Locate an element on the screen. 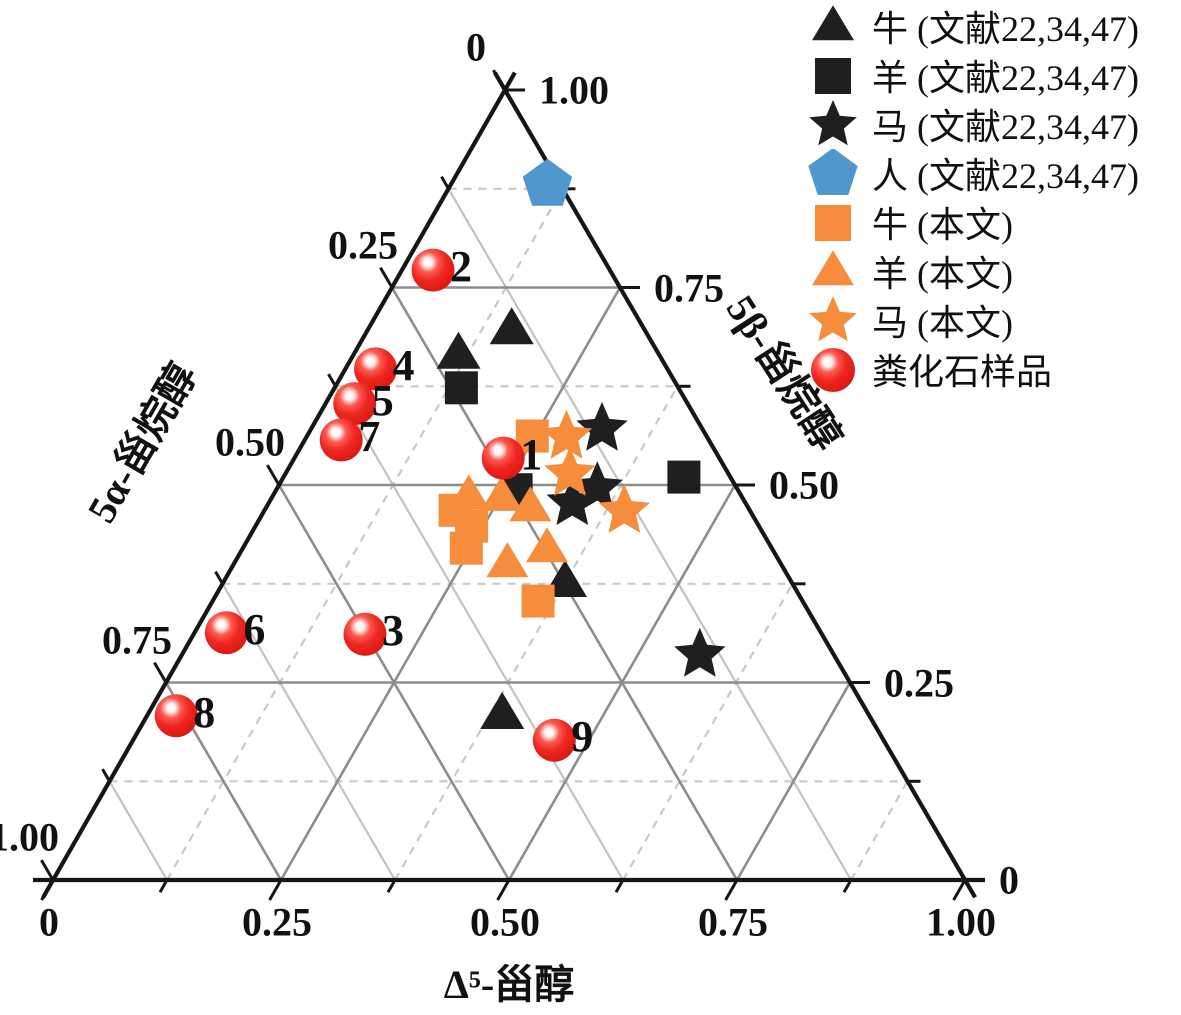 The image size is (1181, 1015). pentagon-icon is located at coordinates (833, 171).